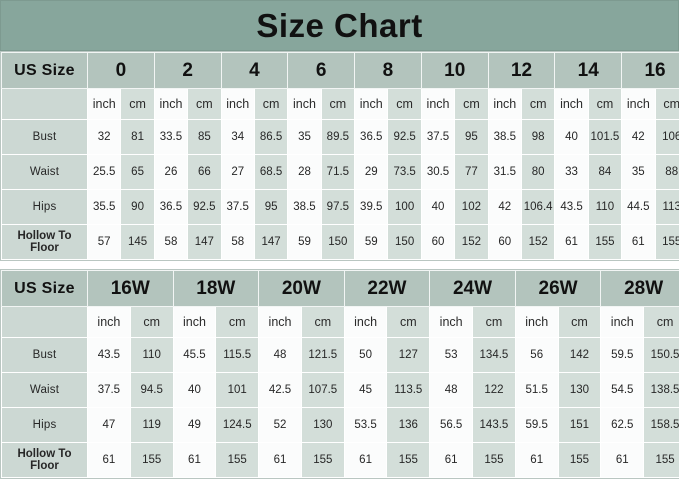 This screenshot has width=679, height=499. I want to click on measurement-cell-cm: 134.5, so click(494, 355).